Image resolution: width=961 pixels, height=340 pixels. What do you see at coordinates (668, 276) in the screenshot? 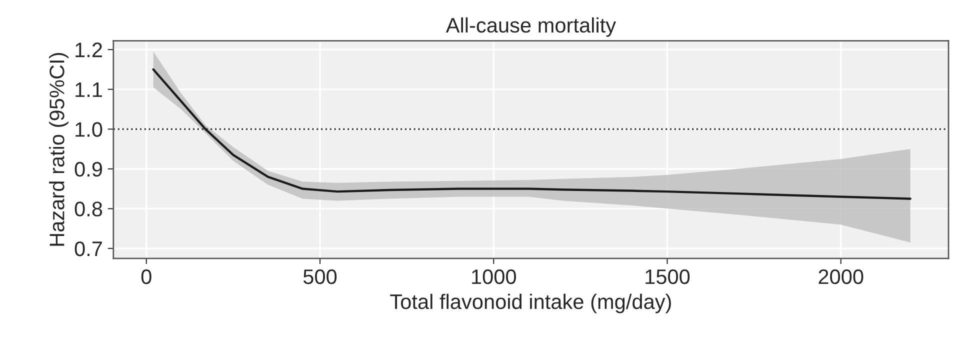
I see `x-tick-label: 1500` at bounding box center [668, 276].